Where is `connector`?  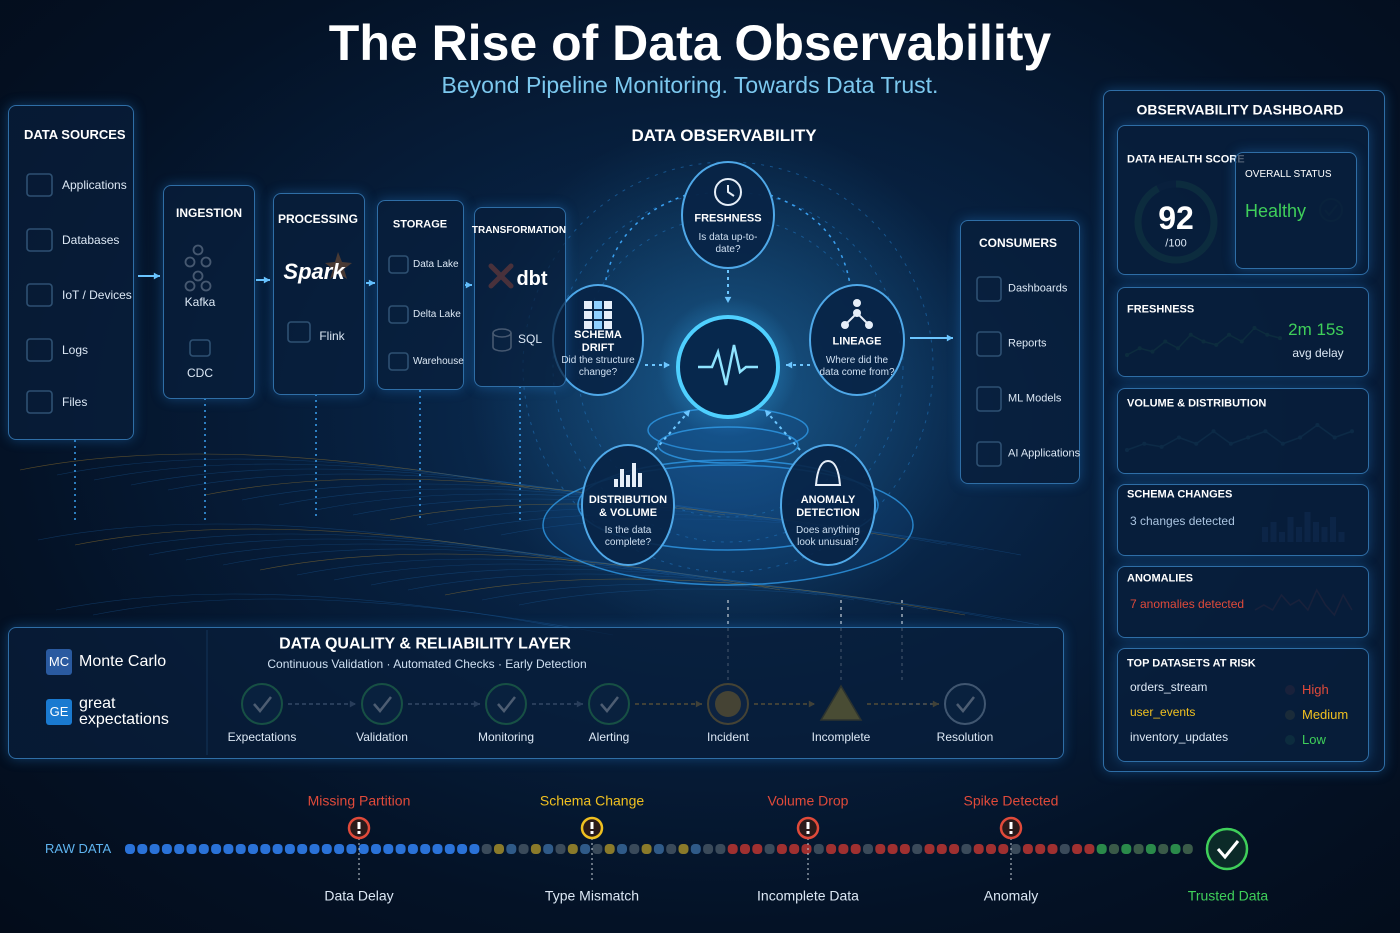 connector is located at coordinates (782, 430).